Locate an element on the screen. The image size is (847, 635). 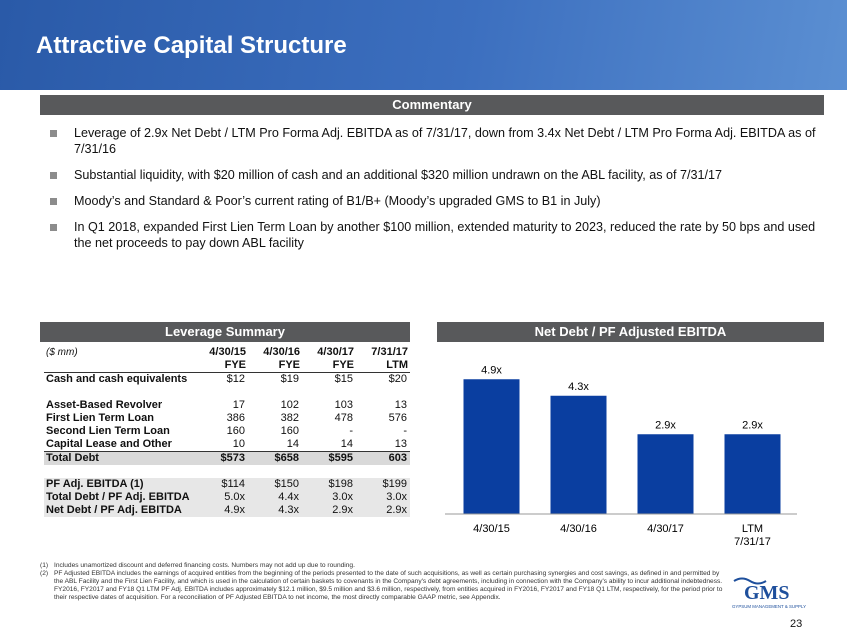
column-date: 4/30/15 is located at coordinates (227, 352).